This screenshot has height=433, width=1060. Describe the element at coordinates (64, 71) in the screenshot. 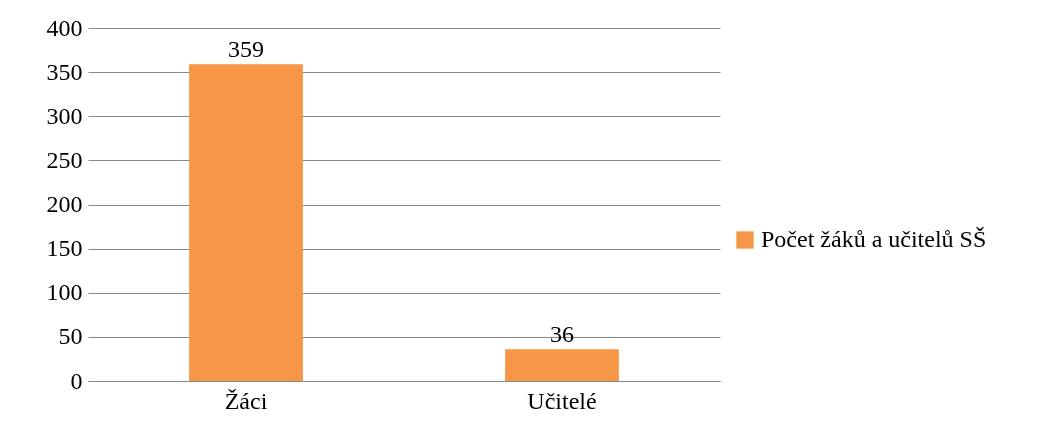

I see `y-tick-label: 350` at that location.